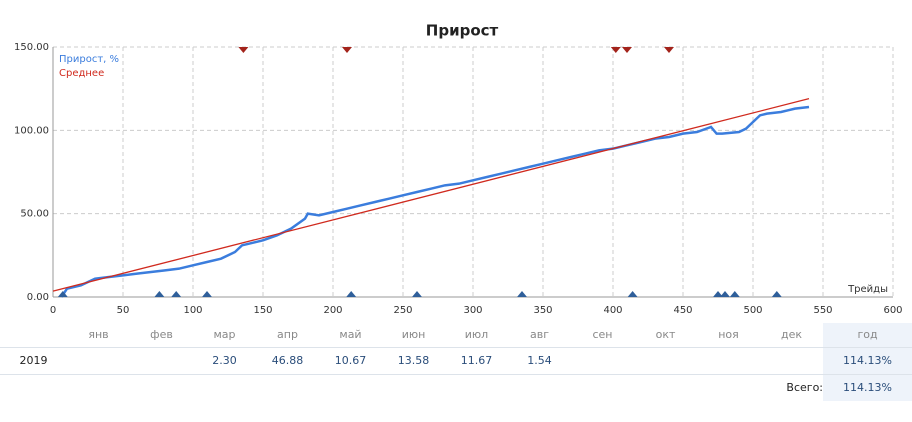 The height and width of the screenshot is (422, 912). I want to click on chart-title: Прирост, so click(462, 31).